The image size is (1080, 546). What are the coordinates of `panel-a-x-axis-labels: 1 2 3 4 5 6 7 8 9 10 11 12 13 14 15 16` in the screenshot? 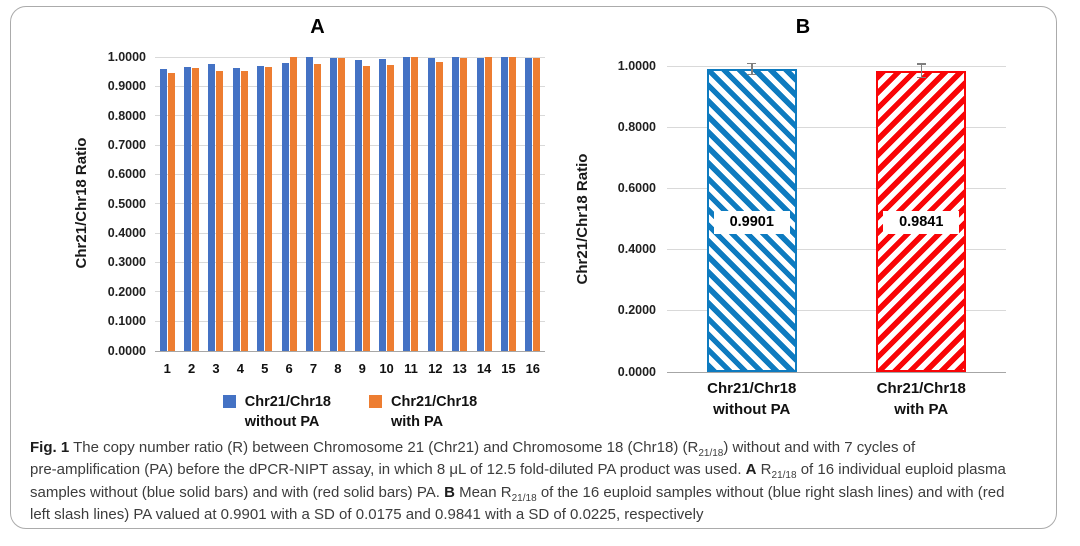 It's located at (350, 370).